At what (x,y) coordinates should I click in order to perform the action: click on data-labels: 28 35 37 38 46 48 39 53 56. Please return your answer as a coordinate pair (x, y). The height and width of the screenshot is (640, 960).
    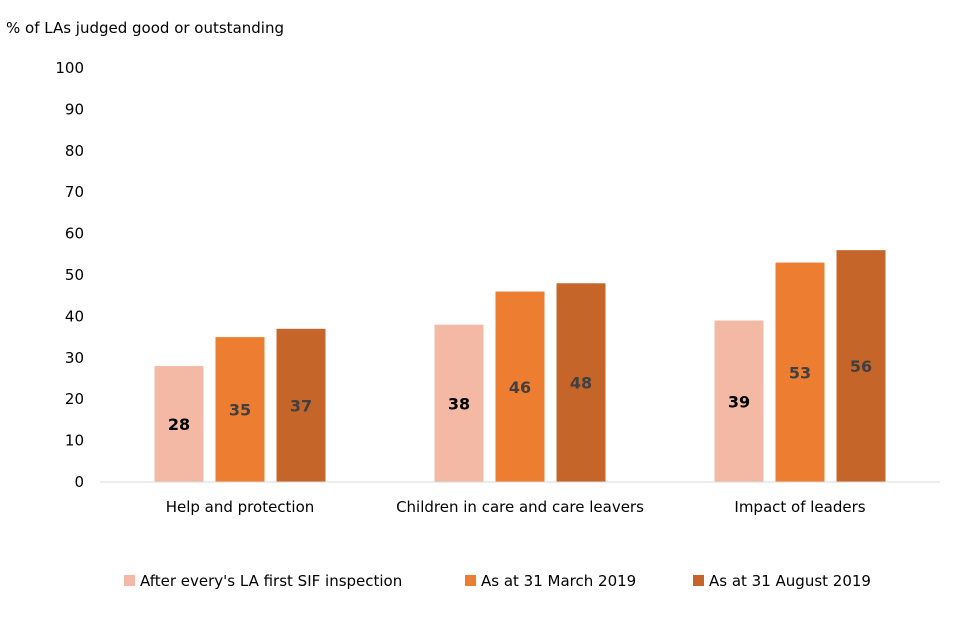
    Looking at the image, I should click on (520, 395).